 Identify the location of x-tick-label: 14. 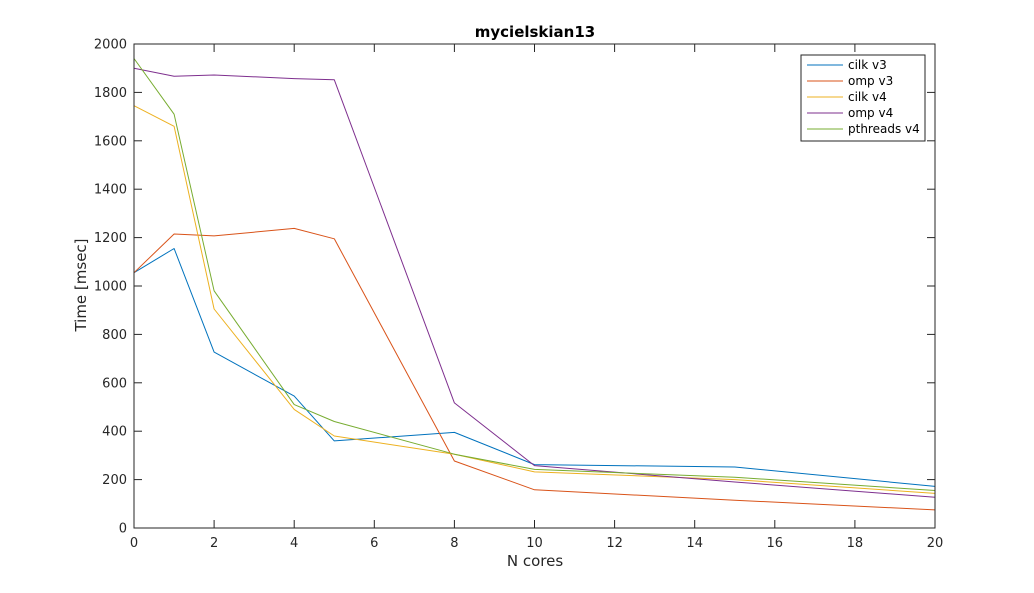
(694, 543).